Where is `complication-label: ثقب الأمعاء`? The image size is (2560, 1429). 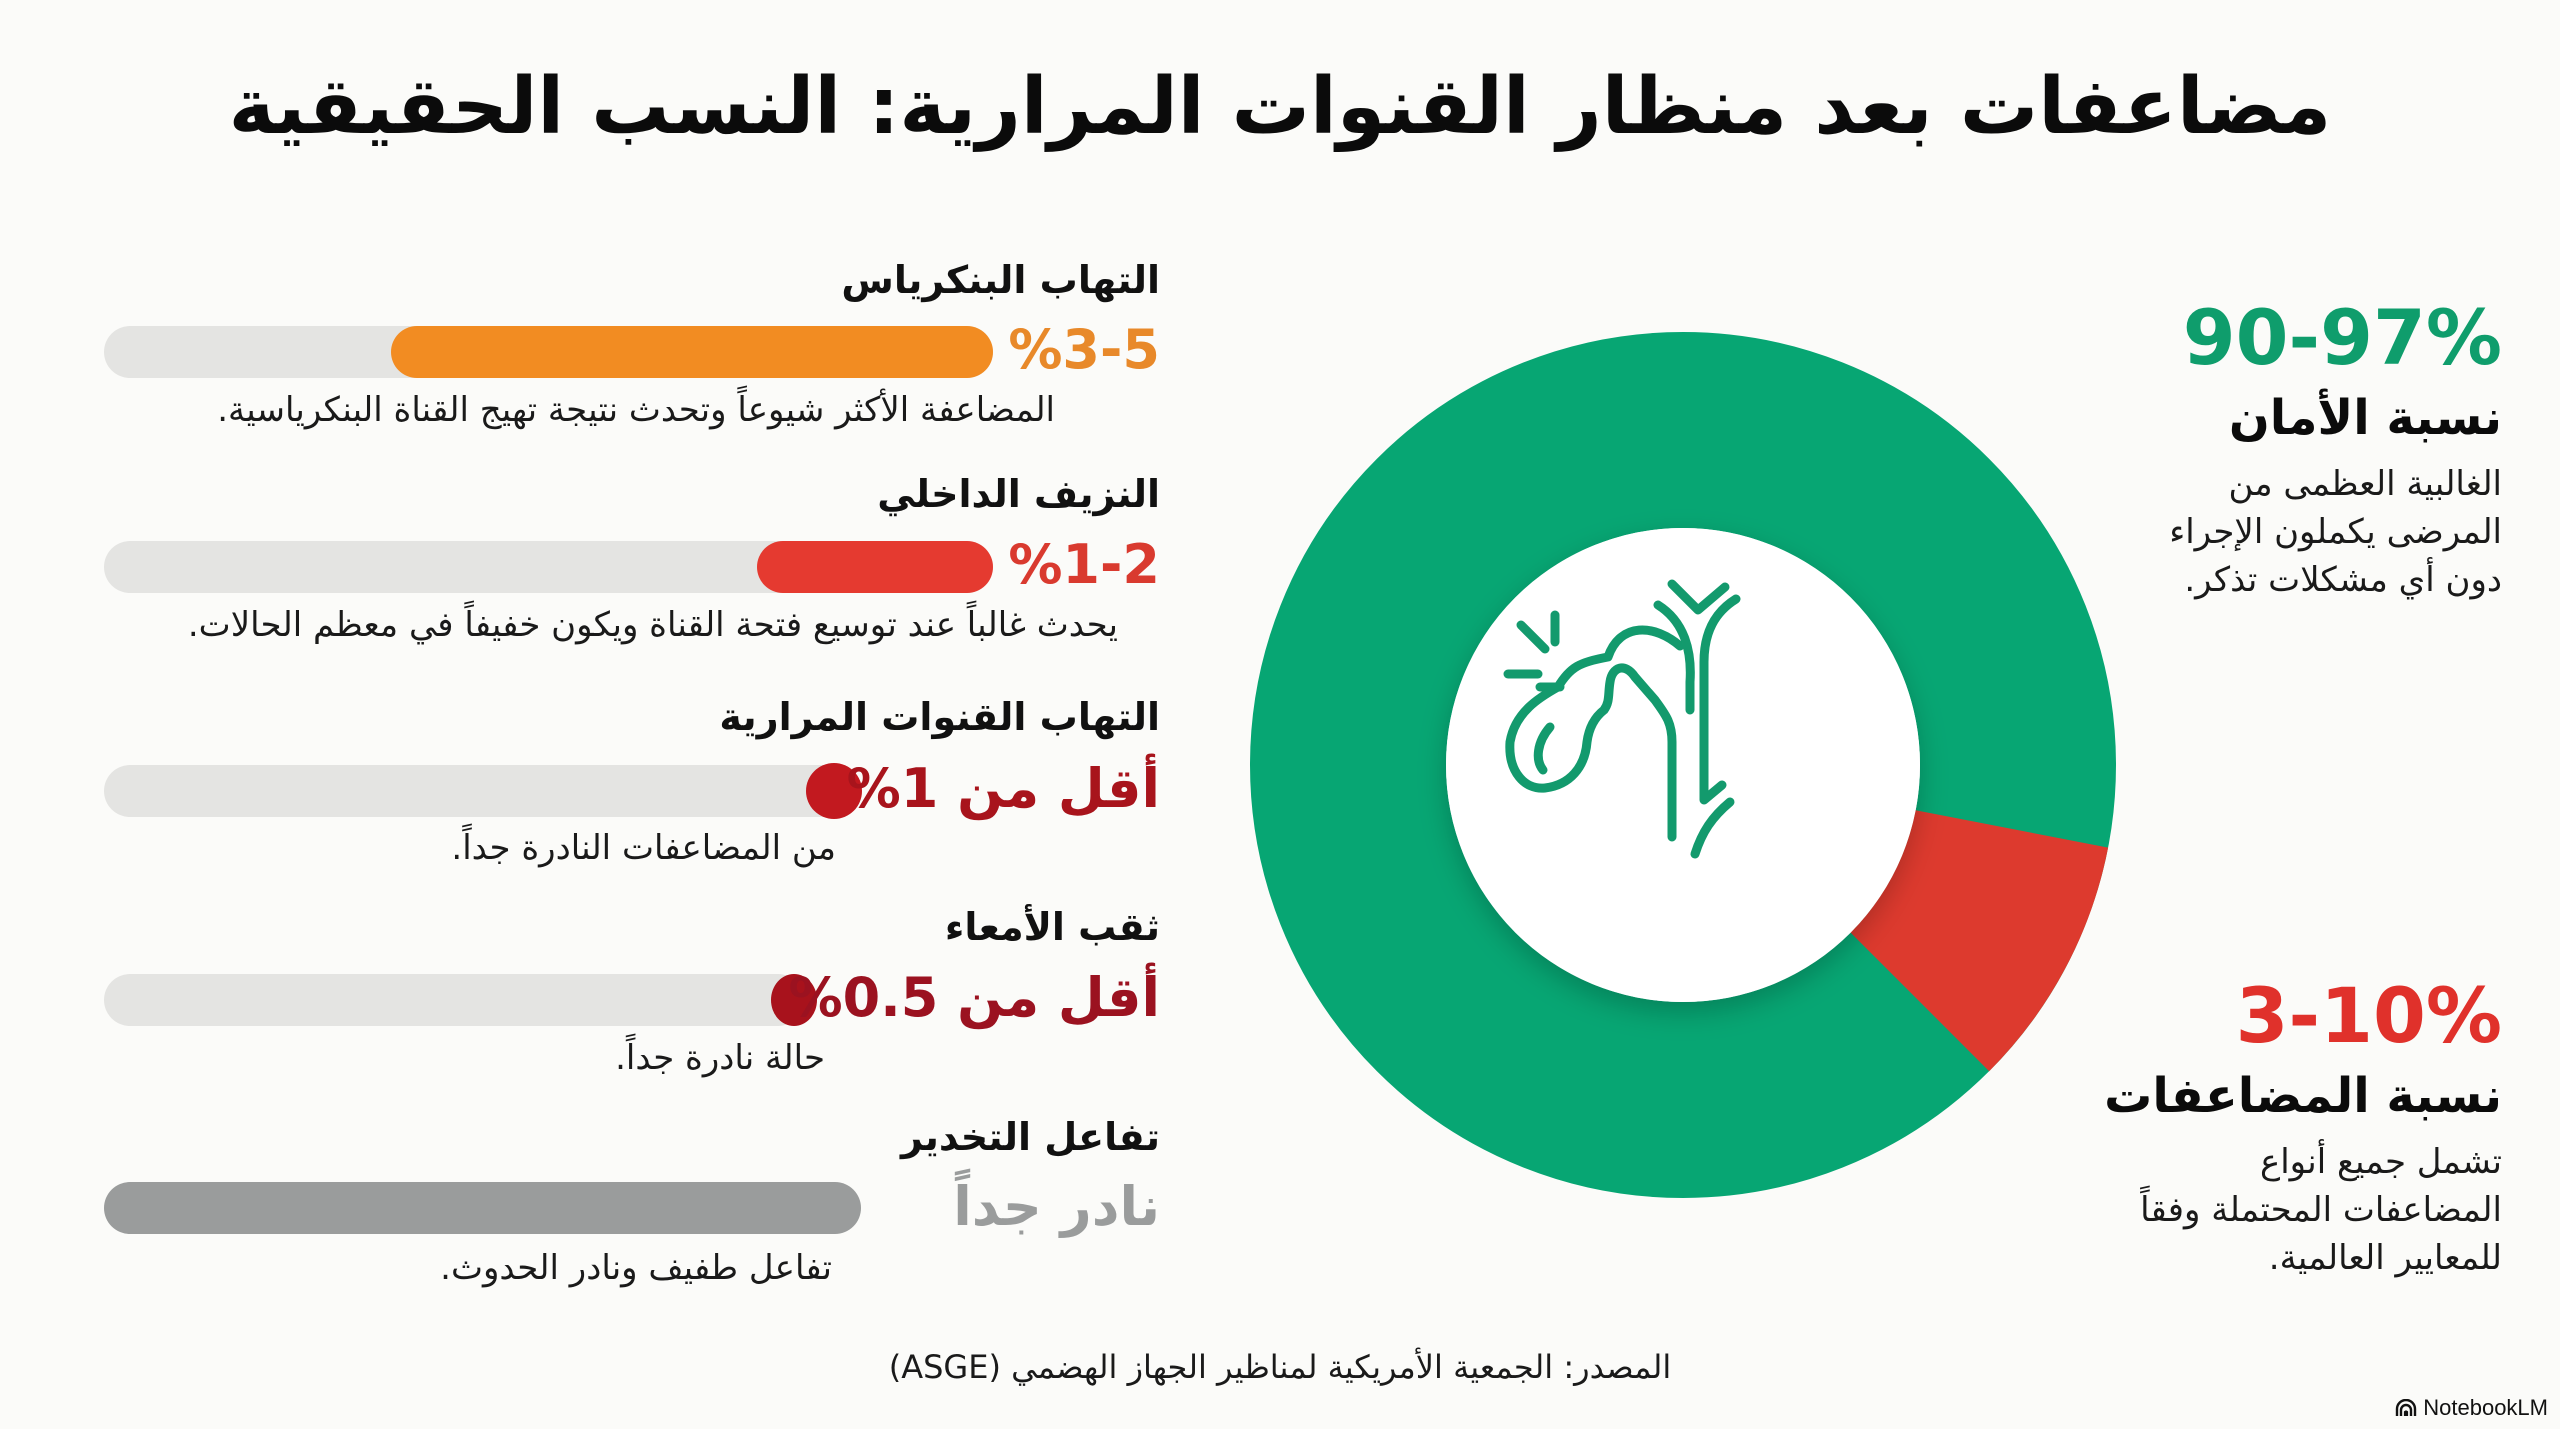 complication-label: ثقب الأمعاء is located at coordinates (1052, 927).